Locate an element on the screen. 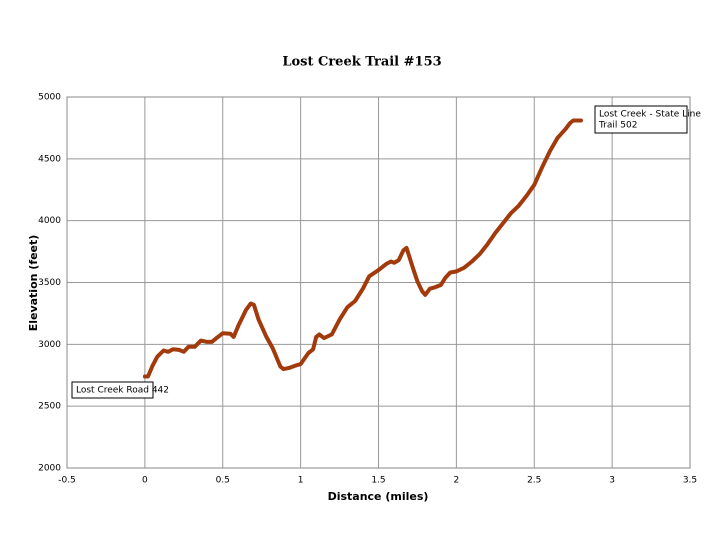 This screenshot has height=546, width=723. x-tick-label: 0.5 is located at coordinates (223, 481).